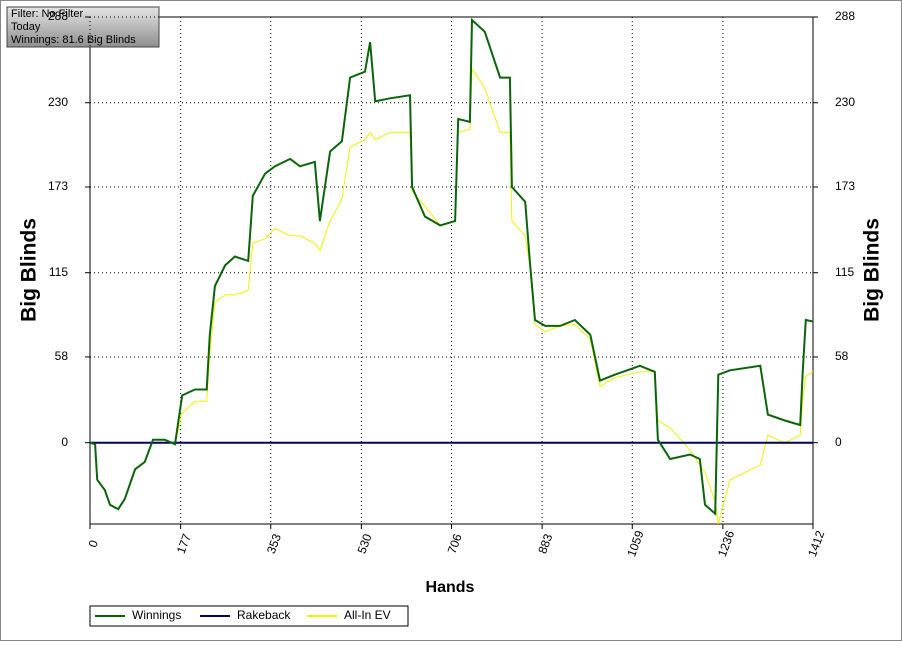  I want to click on y2-tick-label: 58, so click(842, 356).